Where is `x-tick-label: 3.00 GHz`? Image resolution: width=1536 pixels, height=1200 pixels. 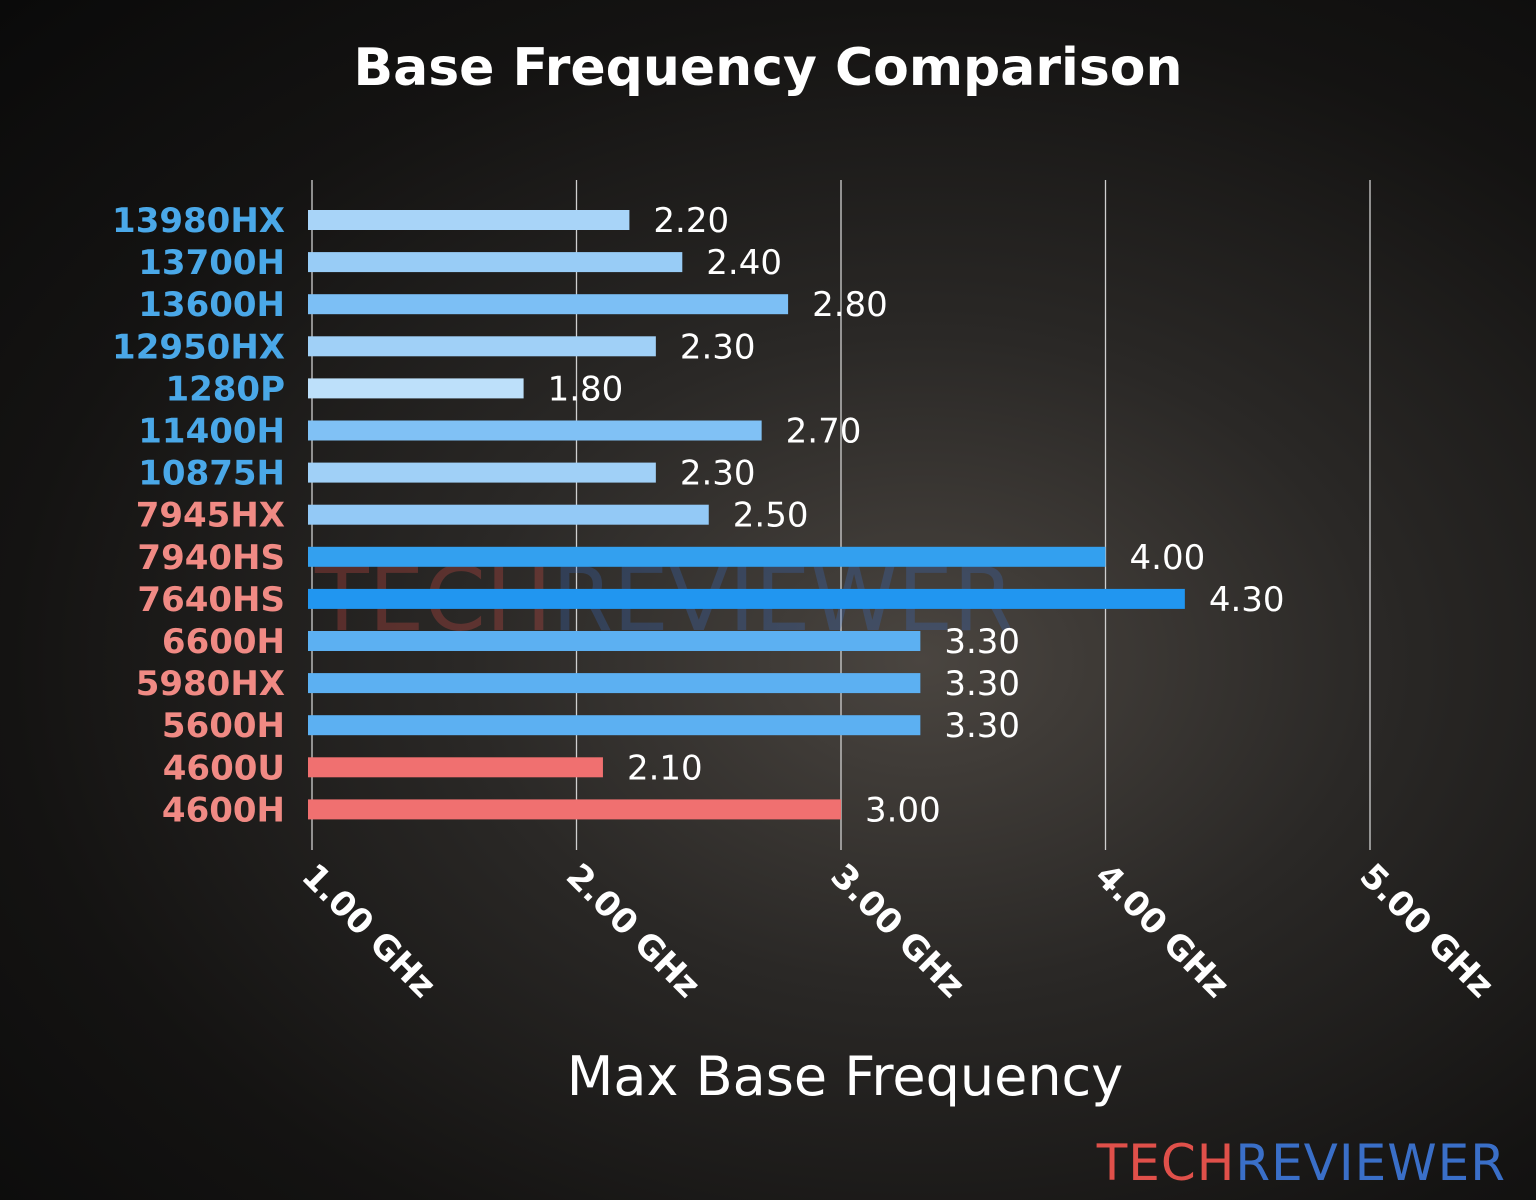 x-tick-label: 3.00 GHz is located at coordinates (898, 931).